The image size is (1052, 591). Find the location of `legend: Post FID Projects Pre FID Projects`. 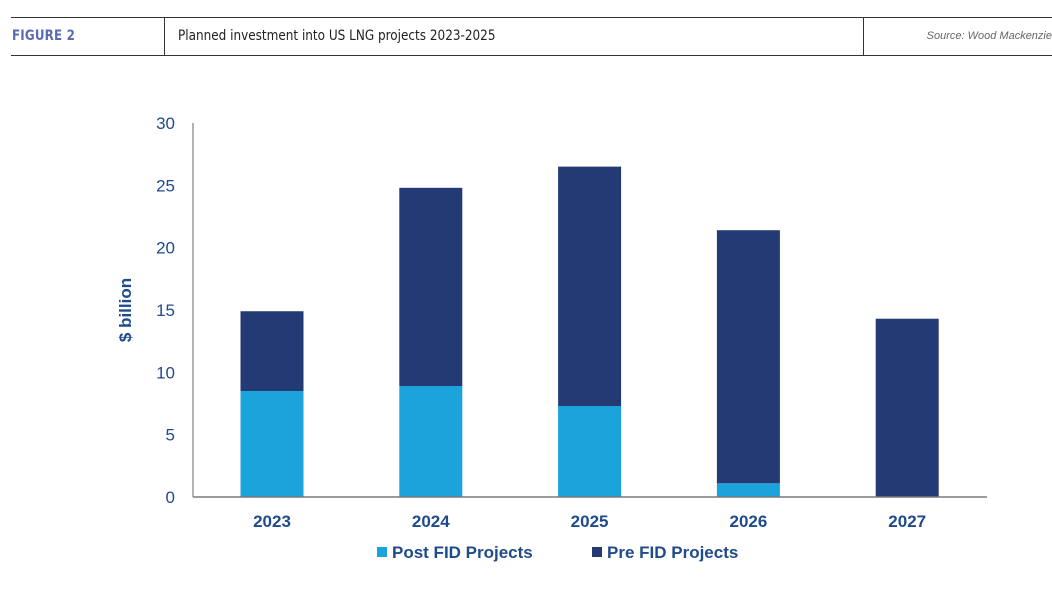

legend: Post FID Projects Pre FID Projects is located at coordinates (557, 552).